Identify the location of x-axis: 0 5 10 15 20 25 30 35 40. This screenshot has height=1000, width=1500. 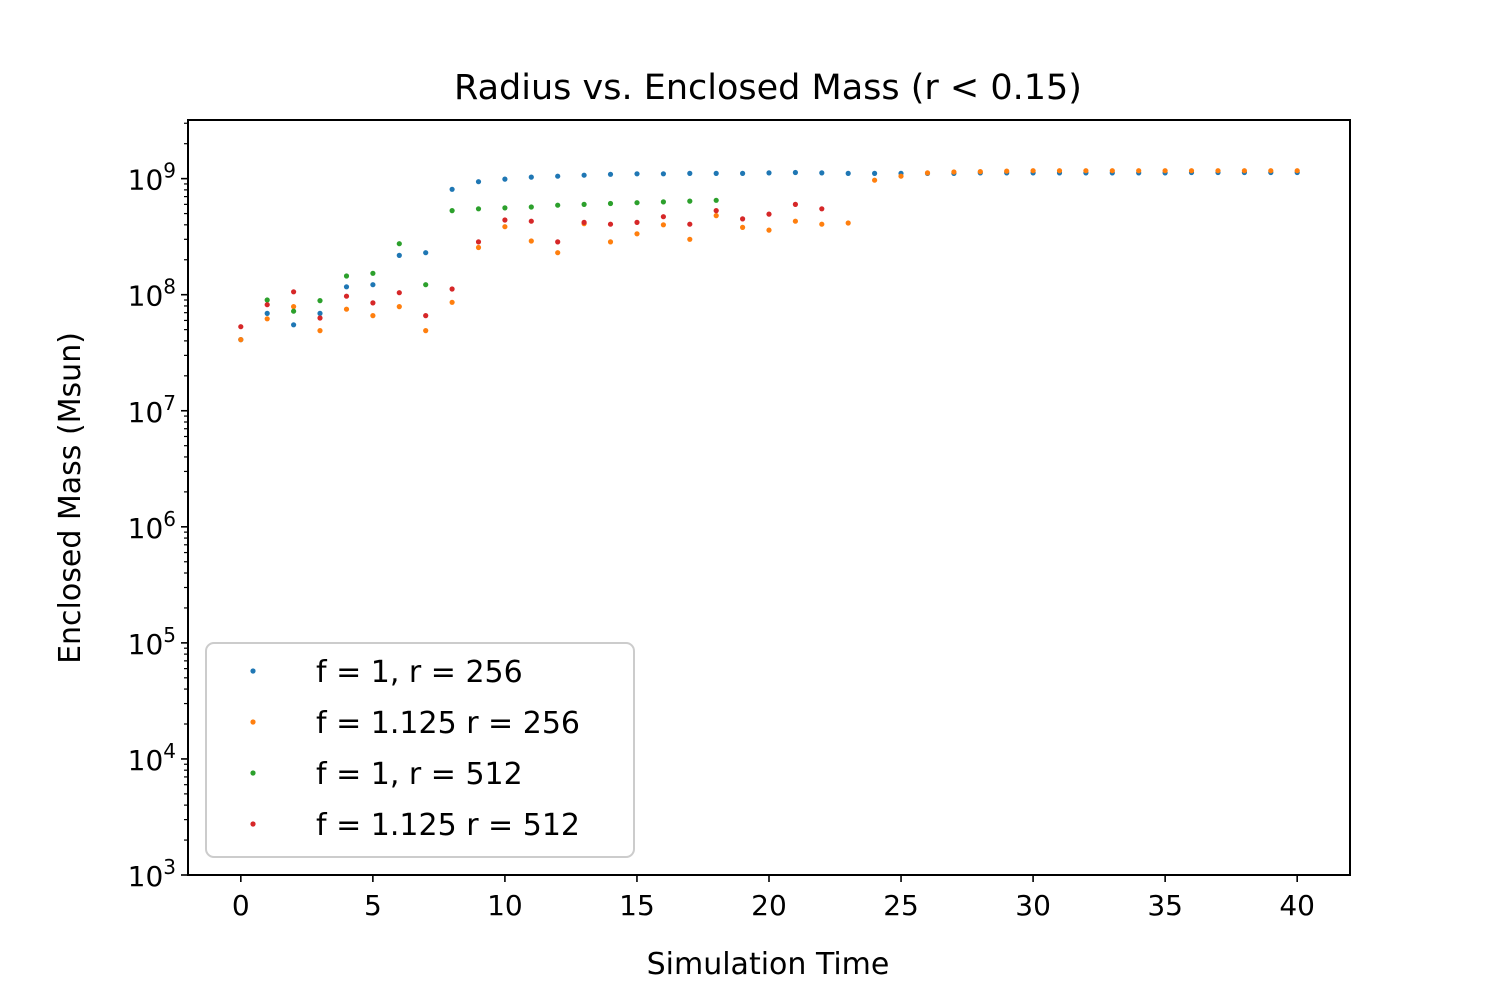
(773, 898).